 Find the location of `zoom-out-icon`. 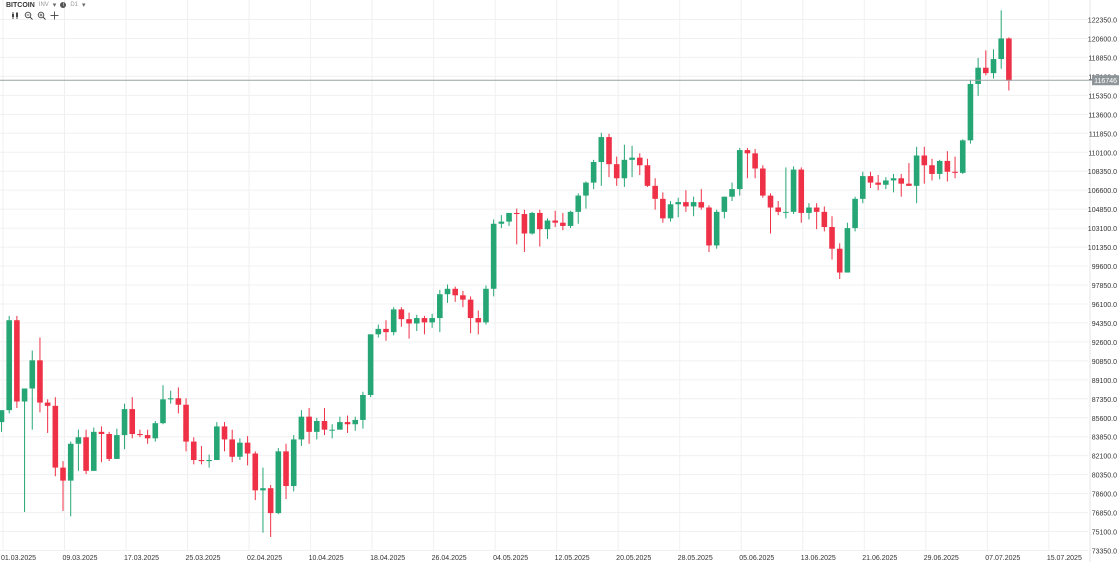

zoom-out-icon is located at coordinates (28, 15).